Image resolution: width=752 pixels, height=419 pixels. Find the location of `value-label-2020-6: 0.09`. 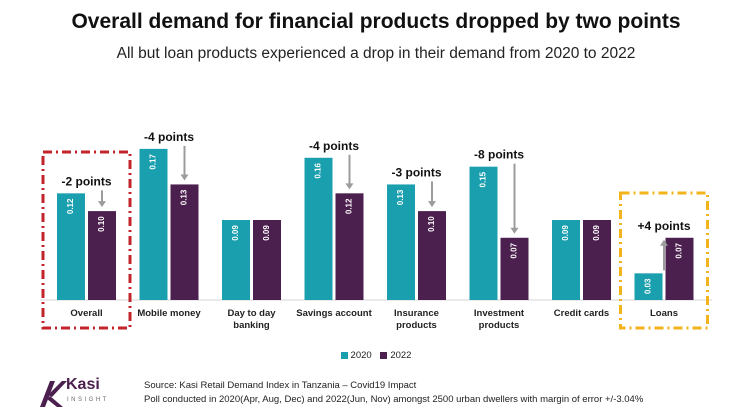

value-label-2020-6: 0.09 is located at coordinates (565, 233).